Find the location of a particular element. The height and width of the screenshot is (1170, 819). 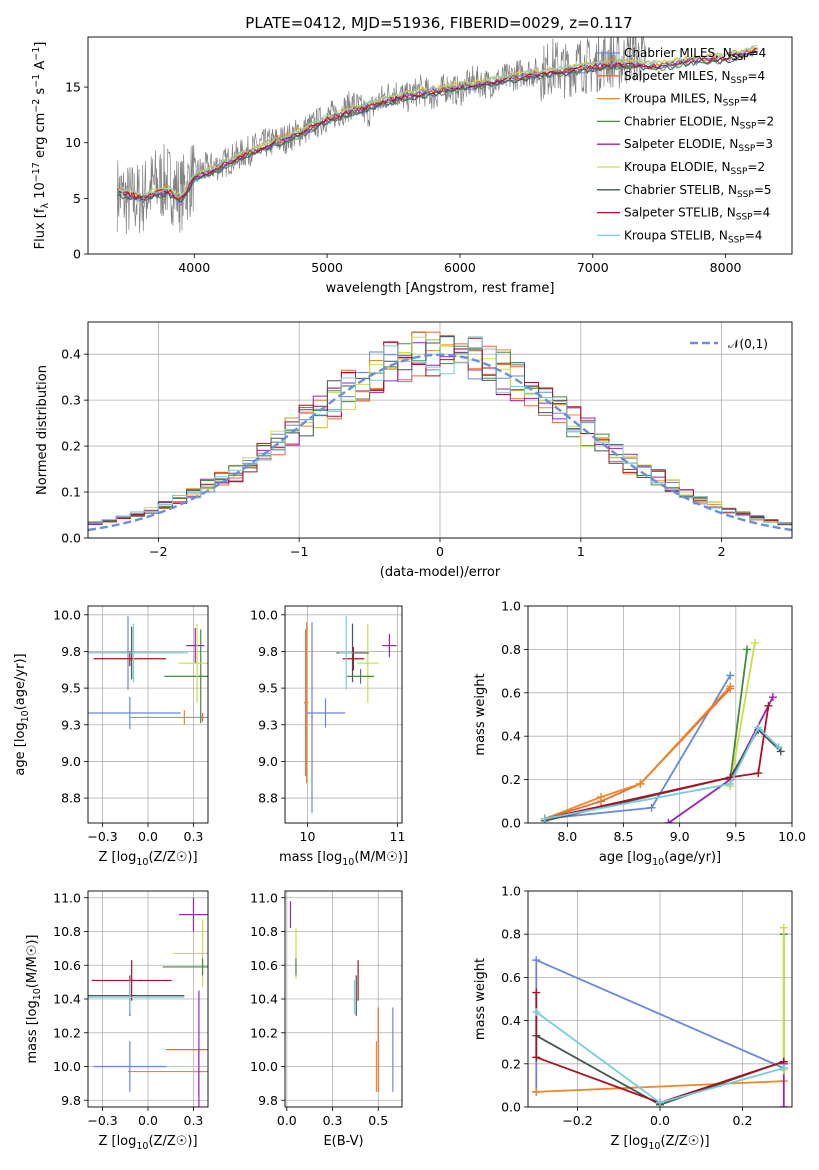

legend-text: Chabrier ELODIE, N is located at coordinates (682, 121).